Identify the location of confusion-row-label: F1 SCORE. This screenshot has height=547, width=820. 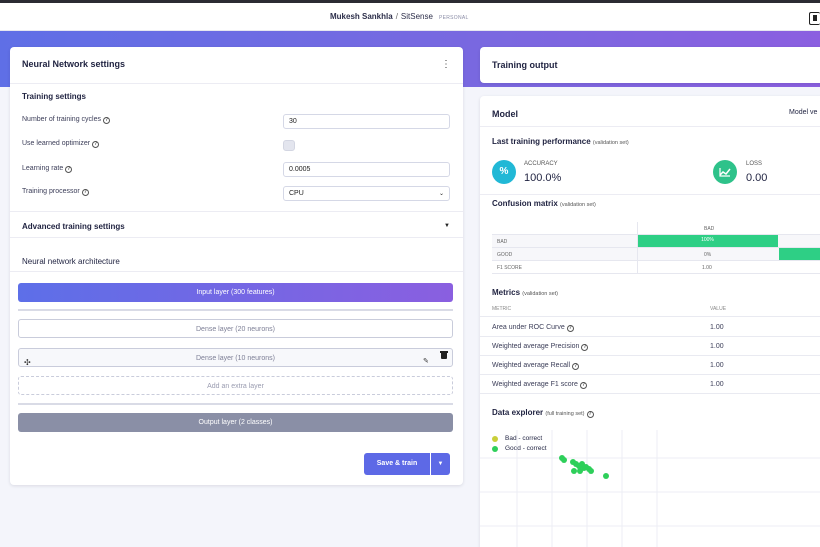
(510, 268).